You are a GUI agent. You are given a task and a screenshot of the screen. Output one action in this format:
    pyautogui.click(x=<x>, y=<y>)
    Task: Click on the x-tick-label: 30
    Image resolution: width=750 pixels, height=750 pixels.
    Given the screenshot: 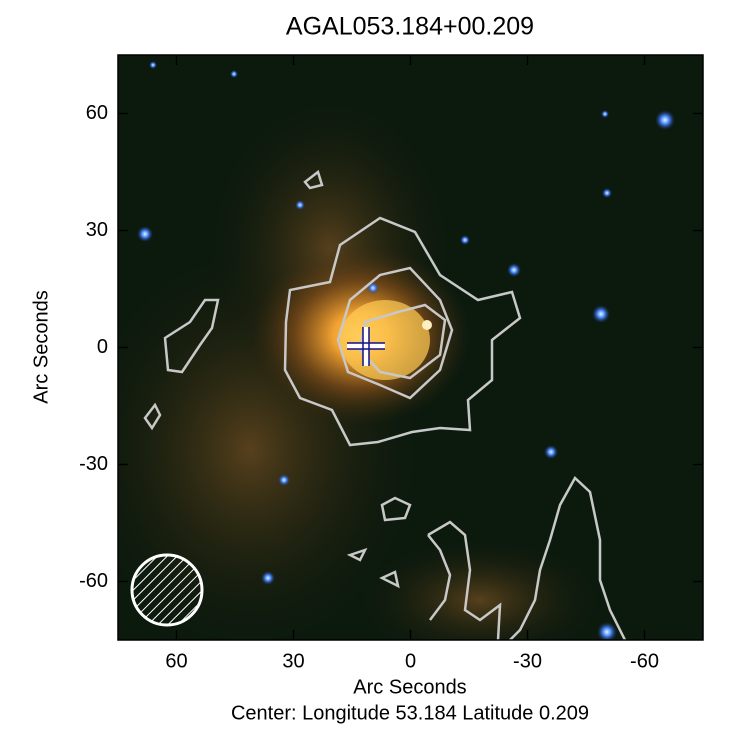 What is the action you would take?
    pyautogui.click(x=293, y=661)
    